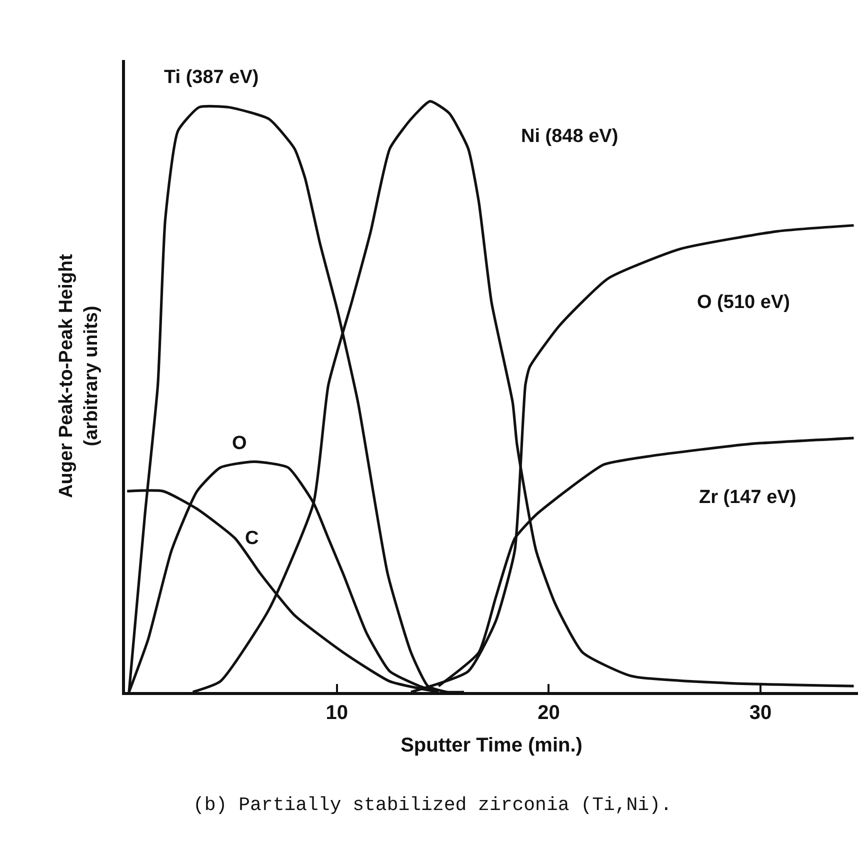 The image size is (860, 849). What do you see at coordinates (211, 77) in the screenshot?
I see `series-label: Ti (387 eV)` at bounding box center [211, 77].